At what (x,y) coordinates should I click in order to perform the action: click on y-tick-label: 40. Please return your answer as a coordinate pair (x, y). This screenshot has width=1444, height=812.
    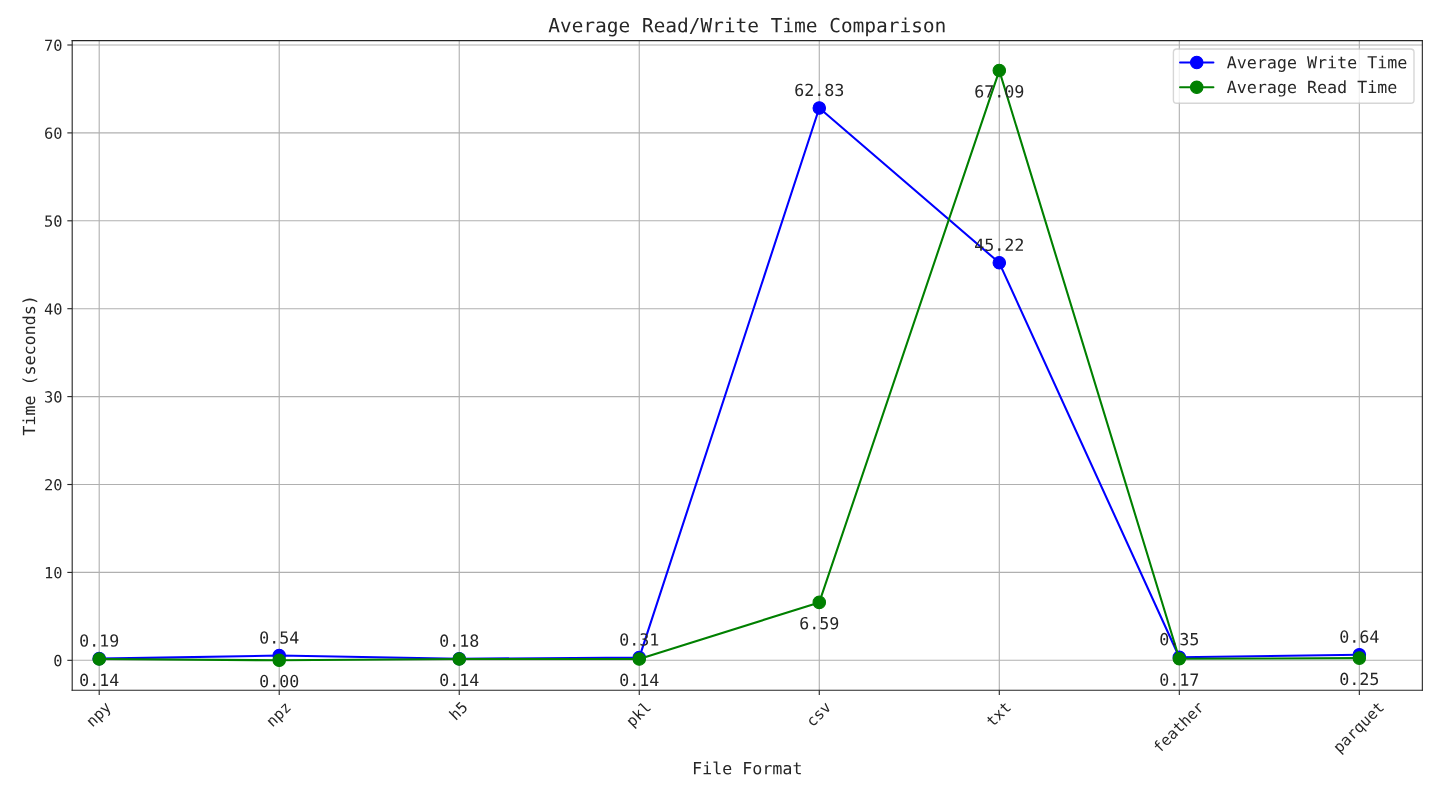
    Looking at the image, I should click on (53, 309).